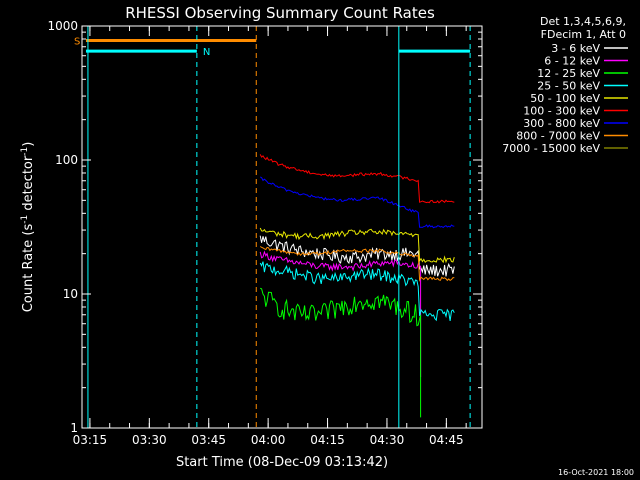  Describe the element at coordinates (77, 41) in the screenshot. I see `flag-label: S` at that location.